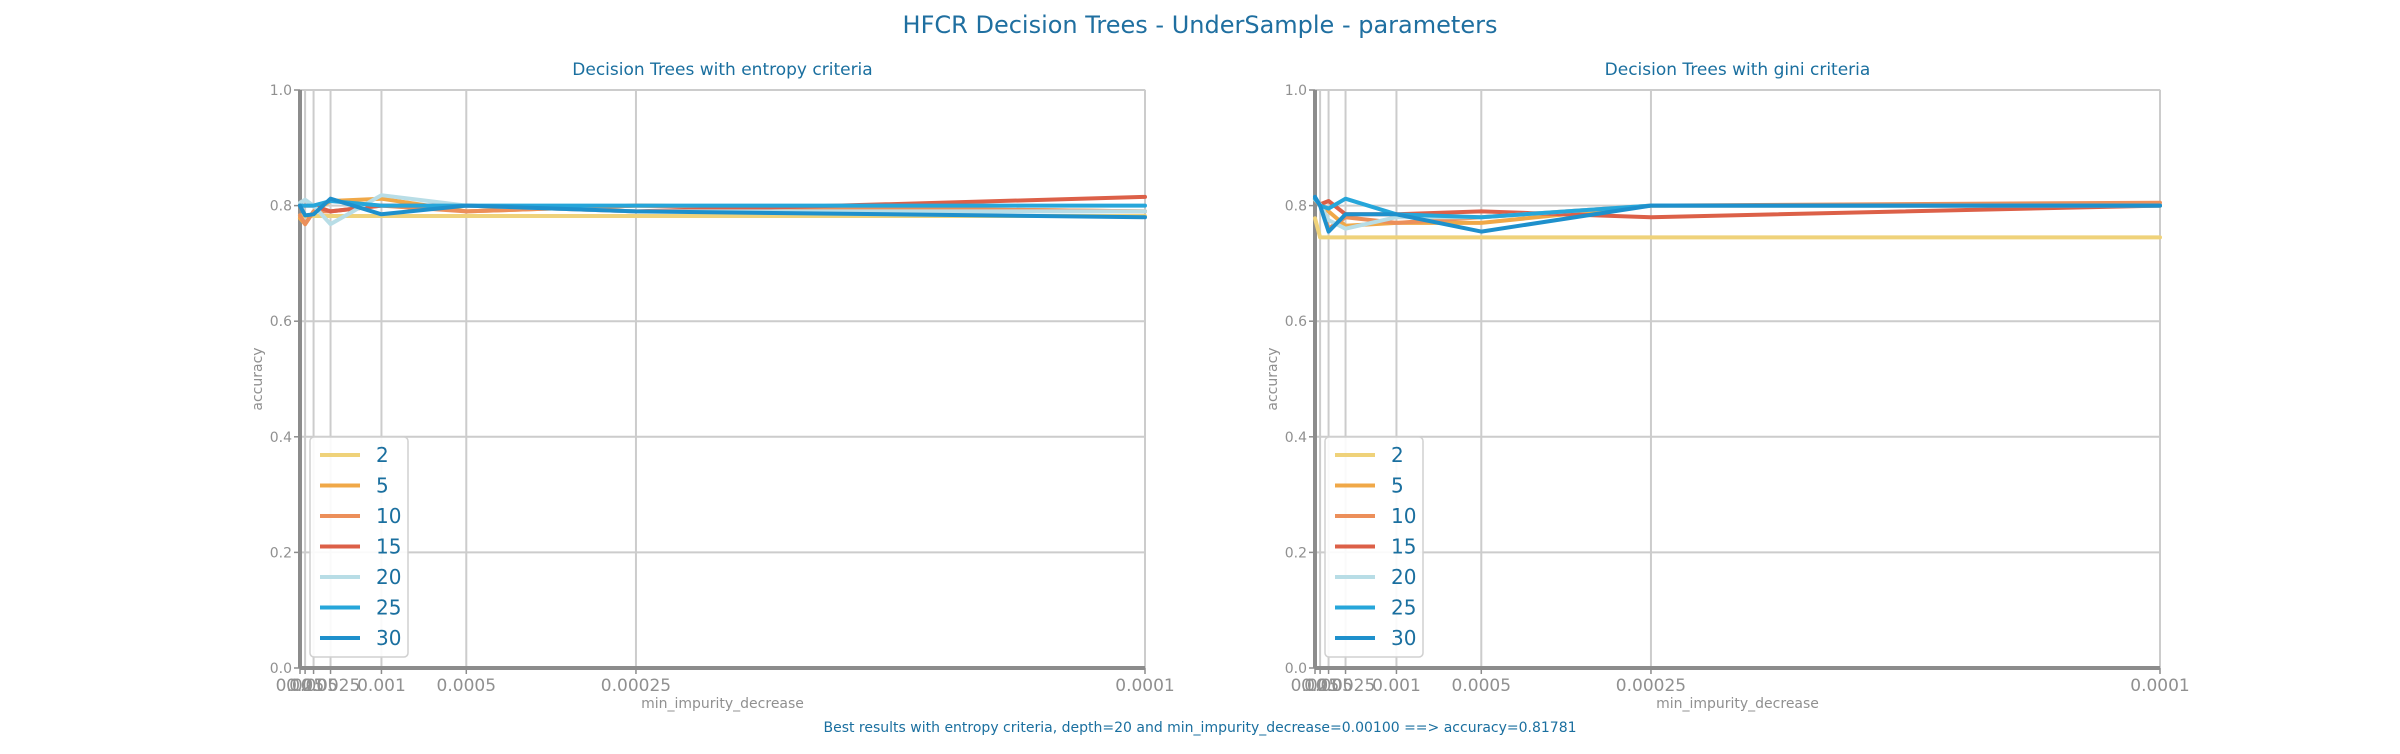  Describe the element at coordinates (1738, 70) in the screenshot. I see `chart-title: Decision Trees with gini criteria` at that location.